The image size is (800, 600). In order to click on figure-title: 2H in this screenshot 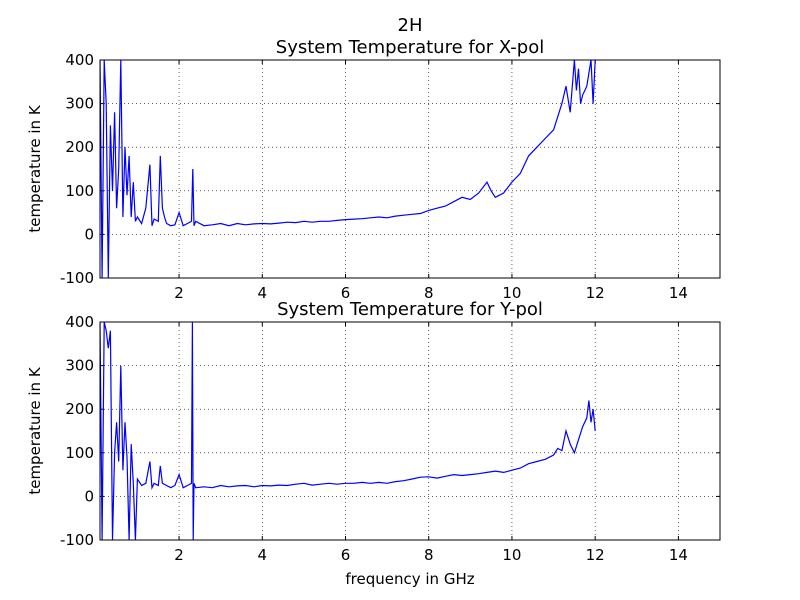, I will do `click(410, 25)`.